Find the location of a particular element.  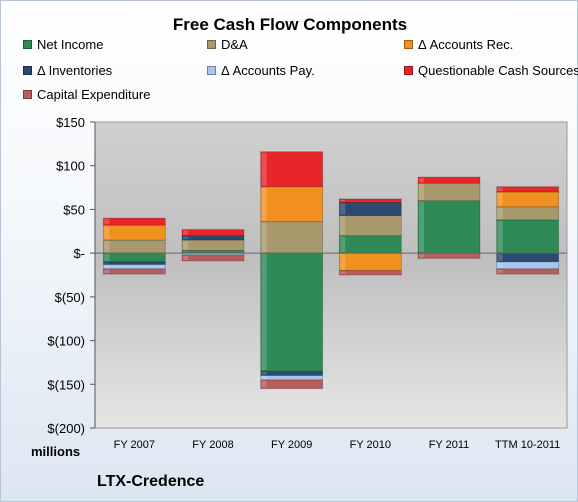

legend-item-accounts-rec: Δ Accounts Rec. is located at coordinates (458, 44).